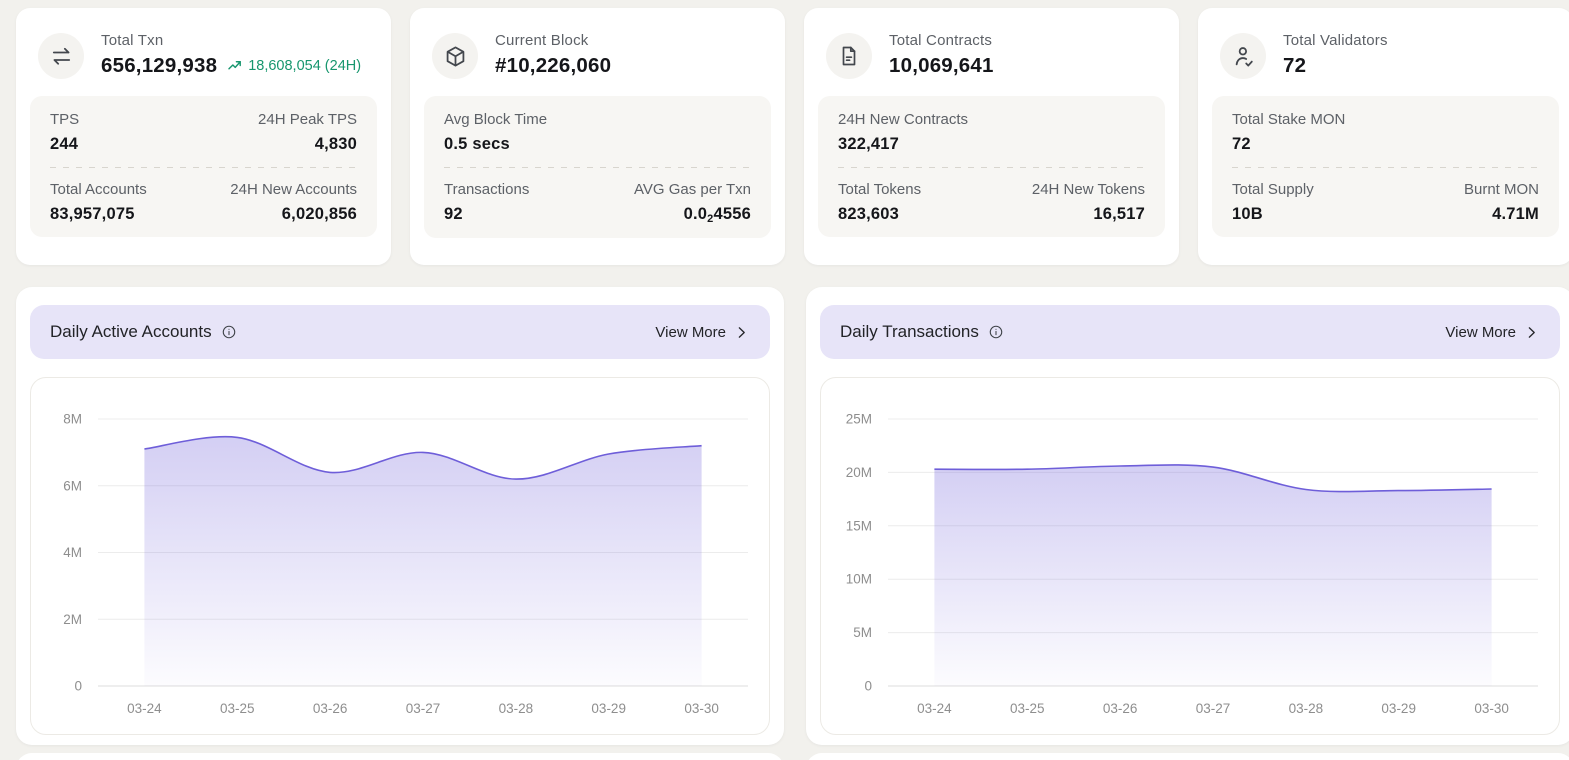 The width and height of the screenshot is (1569, 760). Describe the element at coordinates (400, 332) in the screenshot. I see `chart-header: Daily Active Accounts View More` at that location.